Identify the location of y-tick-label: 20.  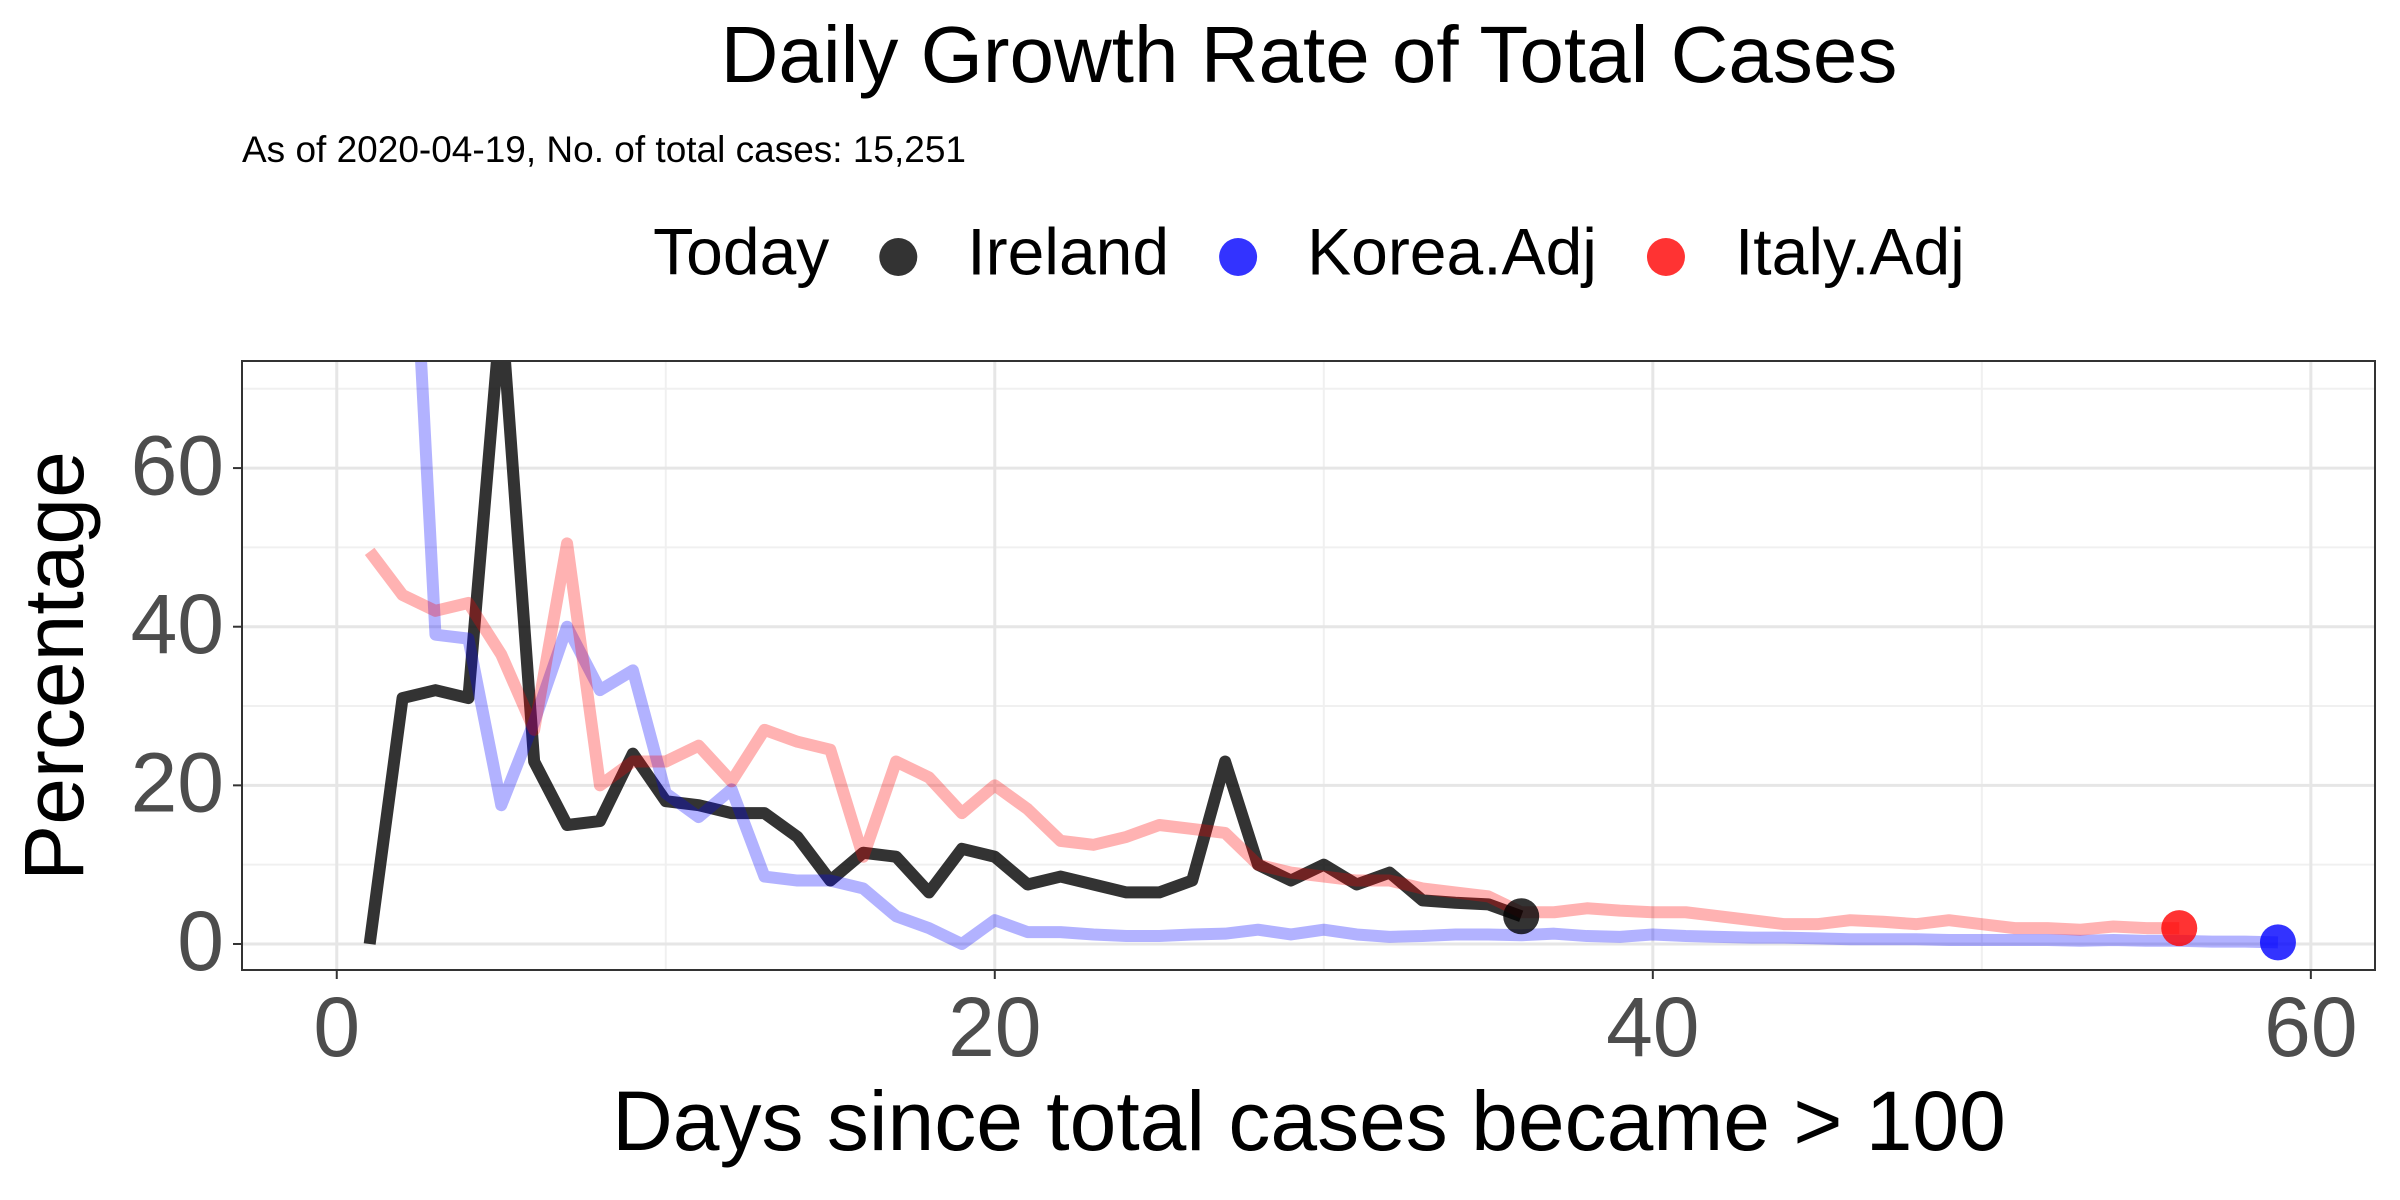
(177, 783).